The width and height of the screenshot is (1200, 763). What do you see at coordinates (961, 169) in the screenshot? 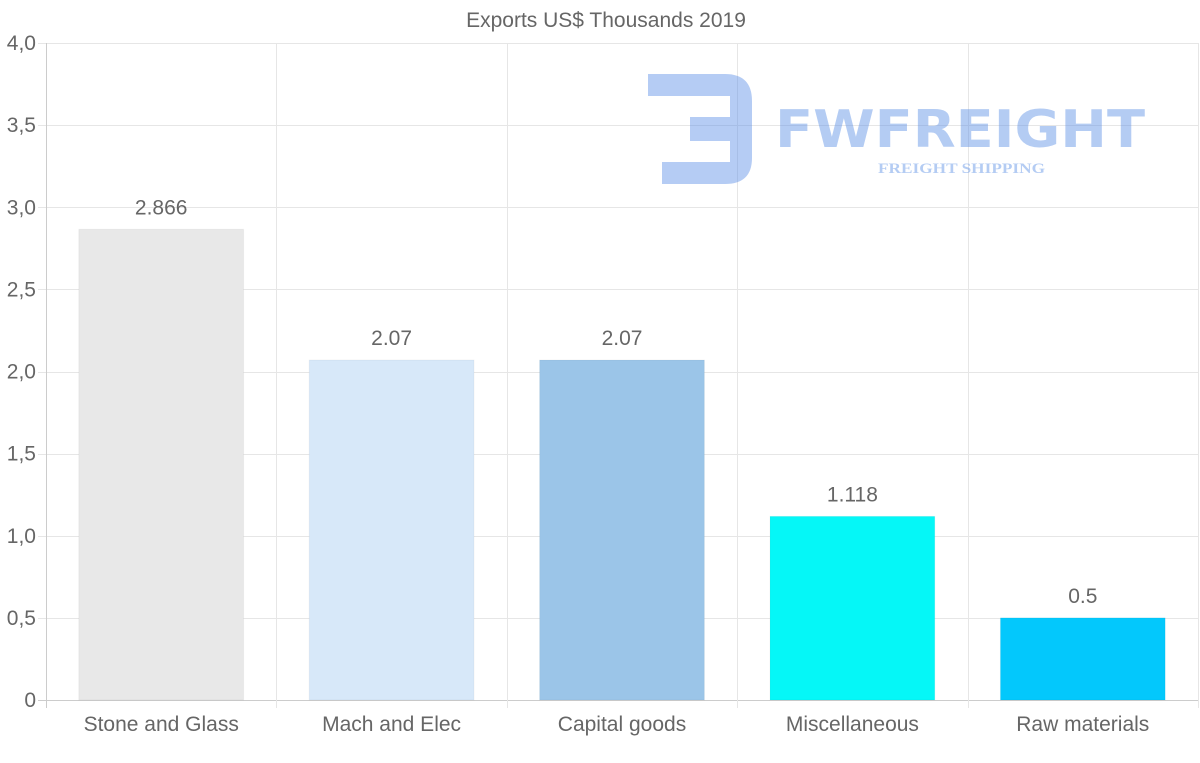
I see `watermark-tagline: FREIGHT SHIPPING` at bounding box center [961, 169].